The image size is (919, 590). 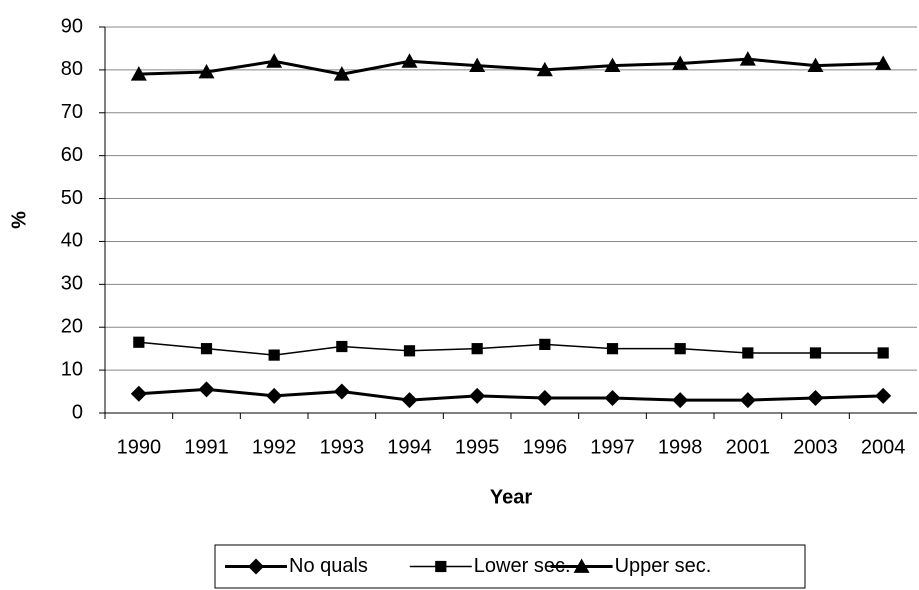 I want to click on y-tick-label: 50, so click(x=72, y=198).